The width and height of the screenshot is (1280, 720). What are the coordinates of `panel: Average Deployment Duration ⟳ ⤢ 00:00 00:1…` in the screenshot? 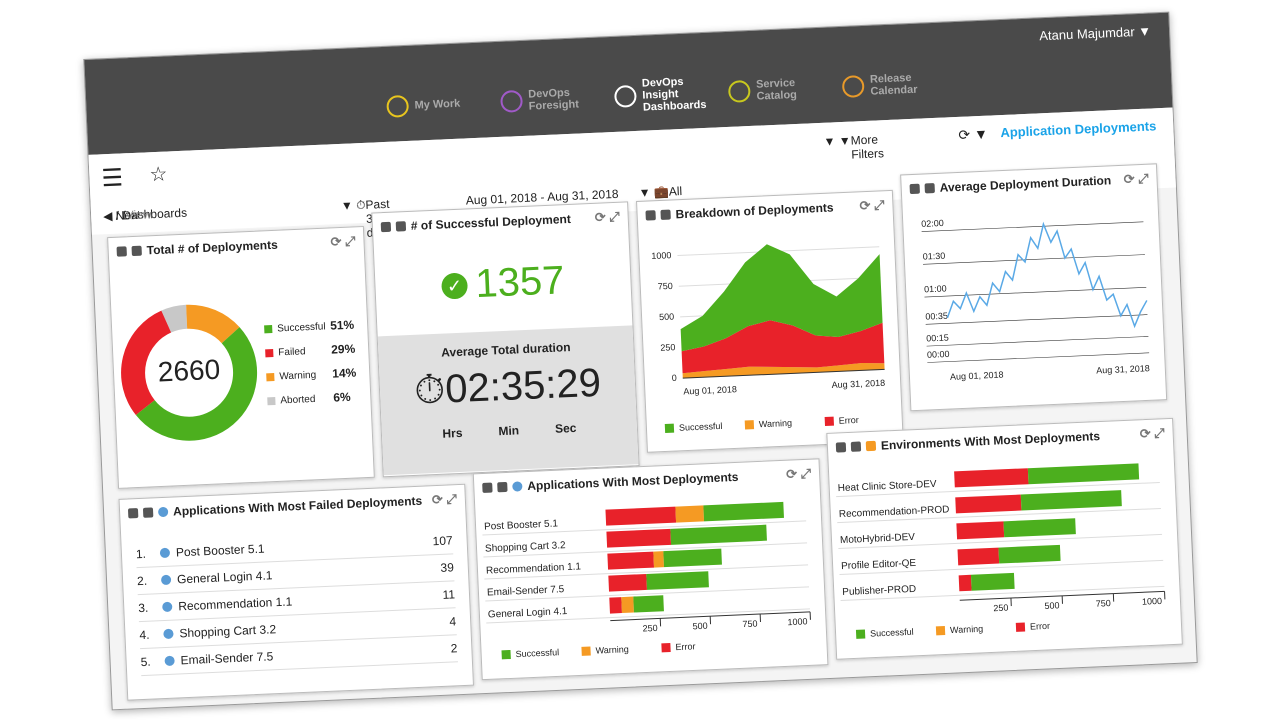 It's located at (1034, 287).